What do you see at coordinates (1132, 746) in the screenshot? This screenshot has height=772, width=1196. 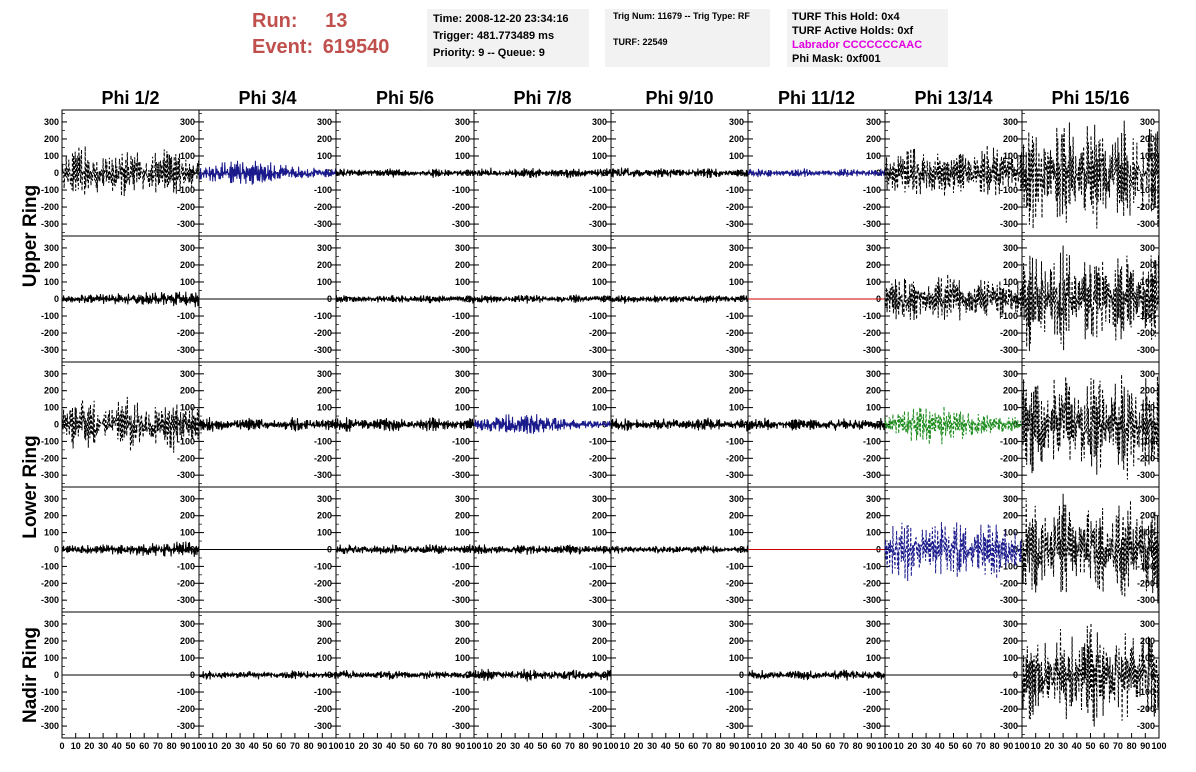 I see `x-tick-label: 80` at bounding box center [1132, 746].